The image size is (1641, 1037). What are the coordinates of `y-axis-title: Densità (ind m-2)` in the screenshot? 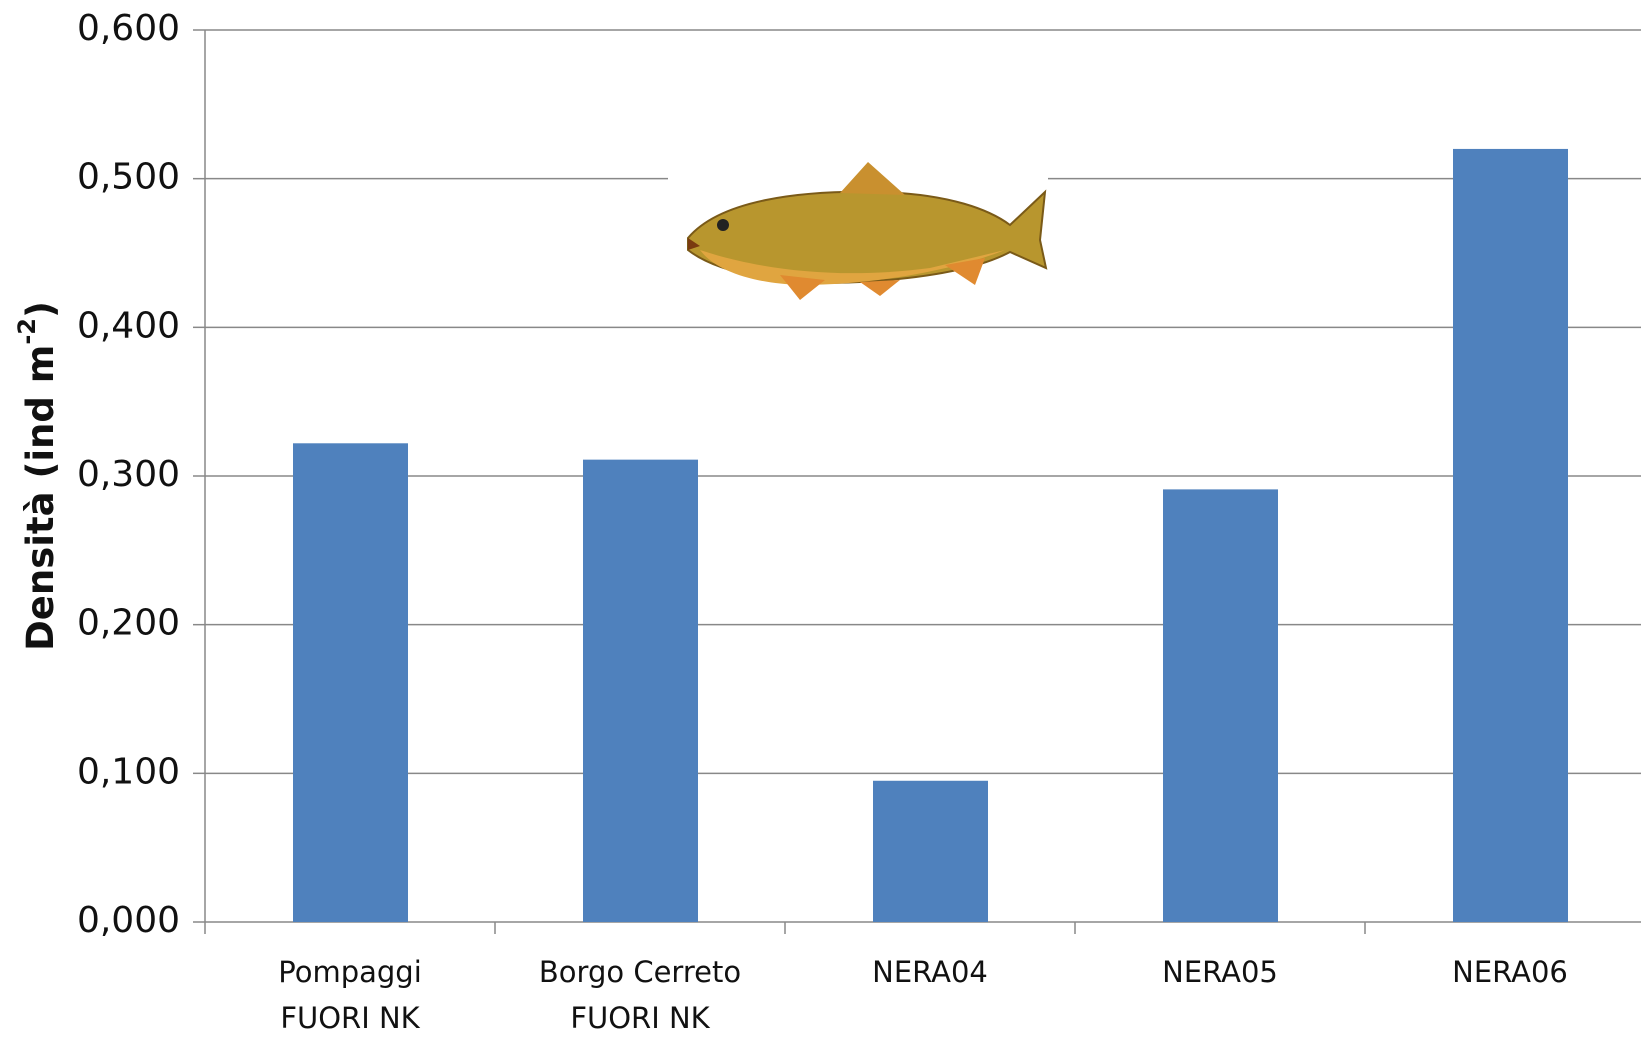 It's located at (37, 476).